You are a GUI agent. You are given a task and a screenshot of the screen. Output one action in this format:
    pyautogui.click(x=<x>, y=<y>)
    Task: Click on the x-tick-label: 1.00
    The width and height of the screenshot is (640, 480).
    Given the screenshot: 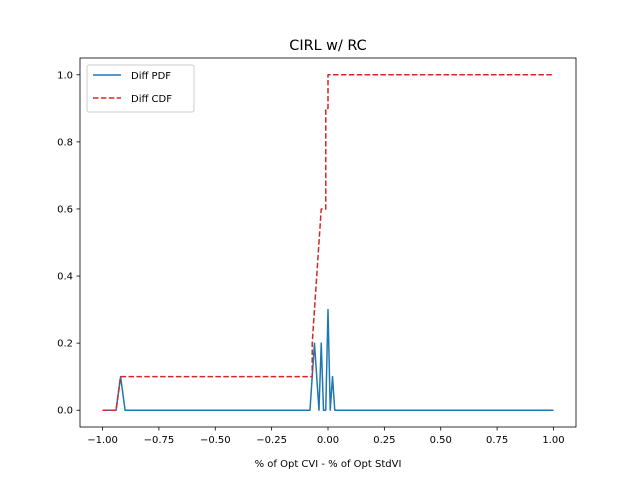 What is the action you would take?
    pyautogui.click(x=553, y=440)
    